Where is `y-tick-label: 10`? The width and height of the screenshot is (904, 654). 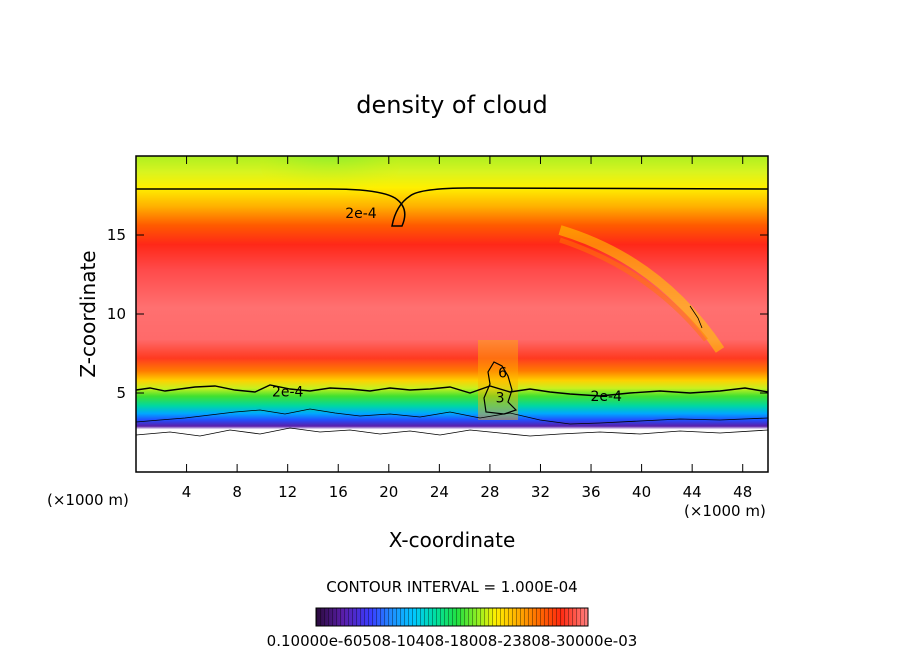
y-tick-label: 10 is located at coordinates (116, 314).